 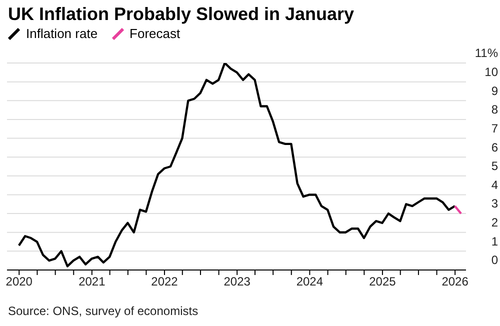 What do you see at coordinates (486, 53) in the screenshot?
I see `y-tick-label: 11%` at bounding box center [486, 53].